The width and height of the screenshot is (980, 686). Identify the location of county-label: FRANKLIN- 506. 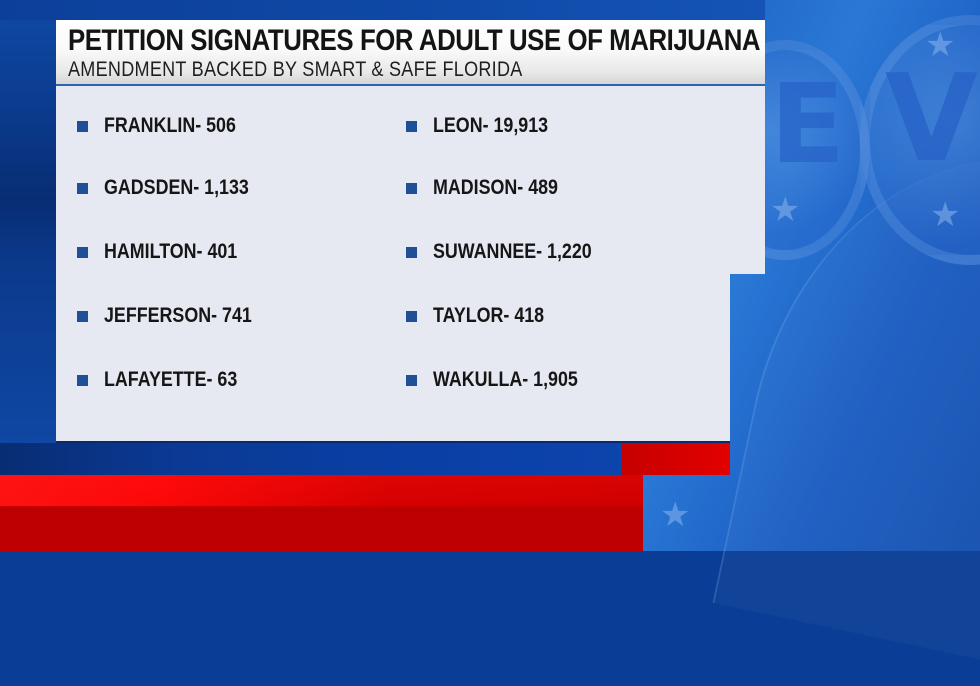
(170, 125).